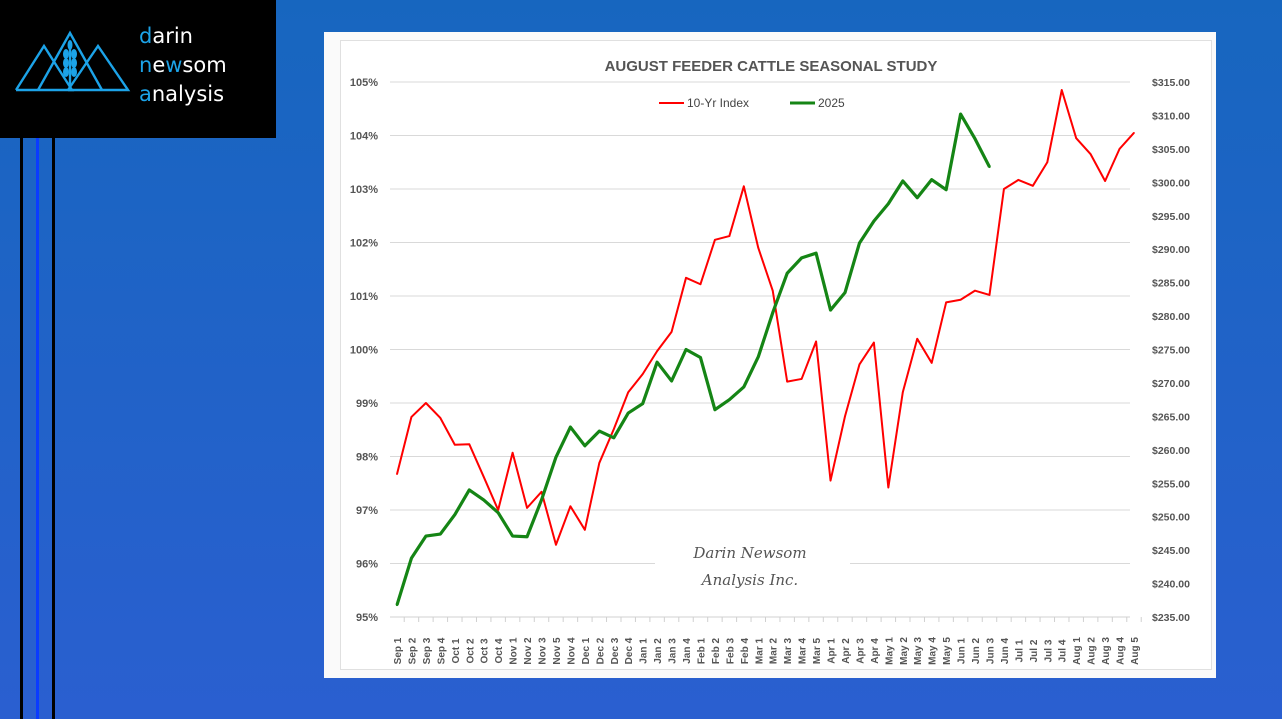 This screenshot has width=1282, height=719. I want to click on x-tick-label: Dec 3, so click(615, 650).